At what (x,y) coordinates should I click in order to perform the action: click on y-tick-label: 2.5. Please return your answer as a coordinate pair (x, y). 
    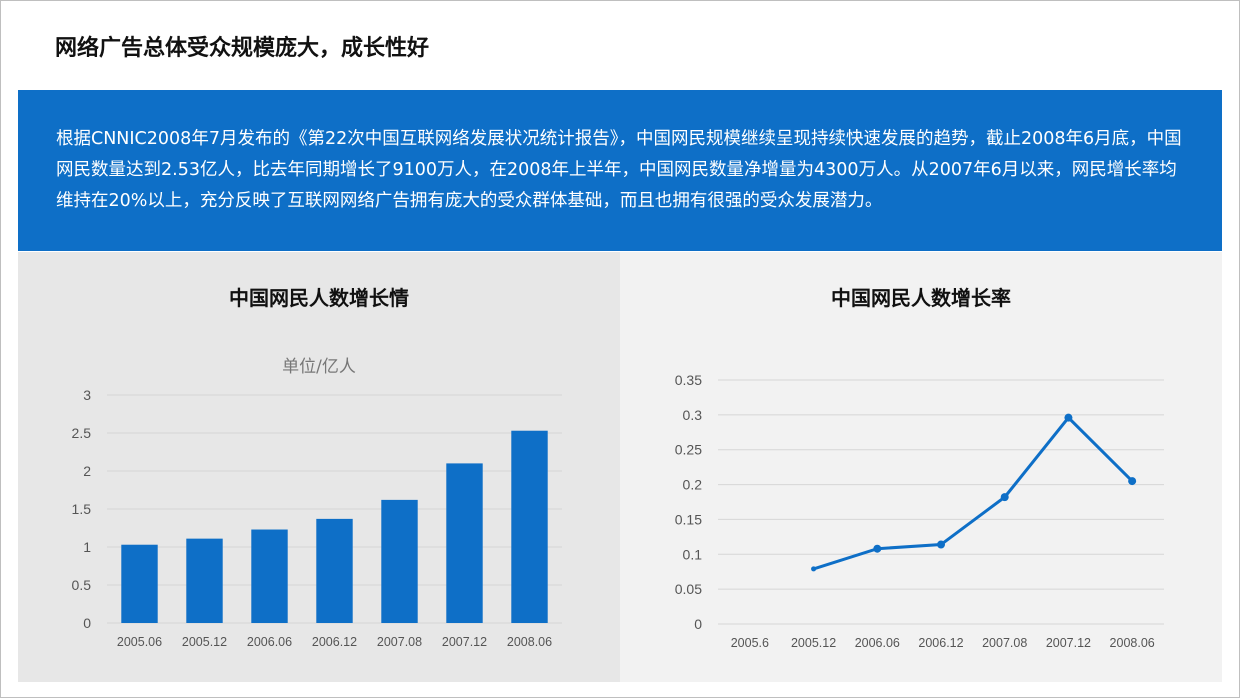
    Looking at the image, I should click on (82, 433).